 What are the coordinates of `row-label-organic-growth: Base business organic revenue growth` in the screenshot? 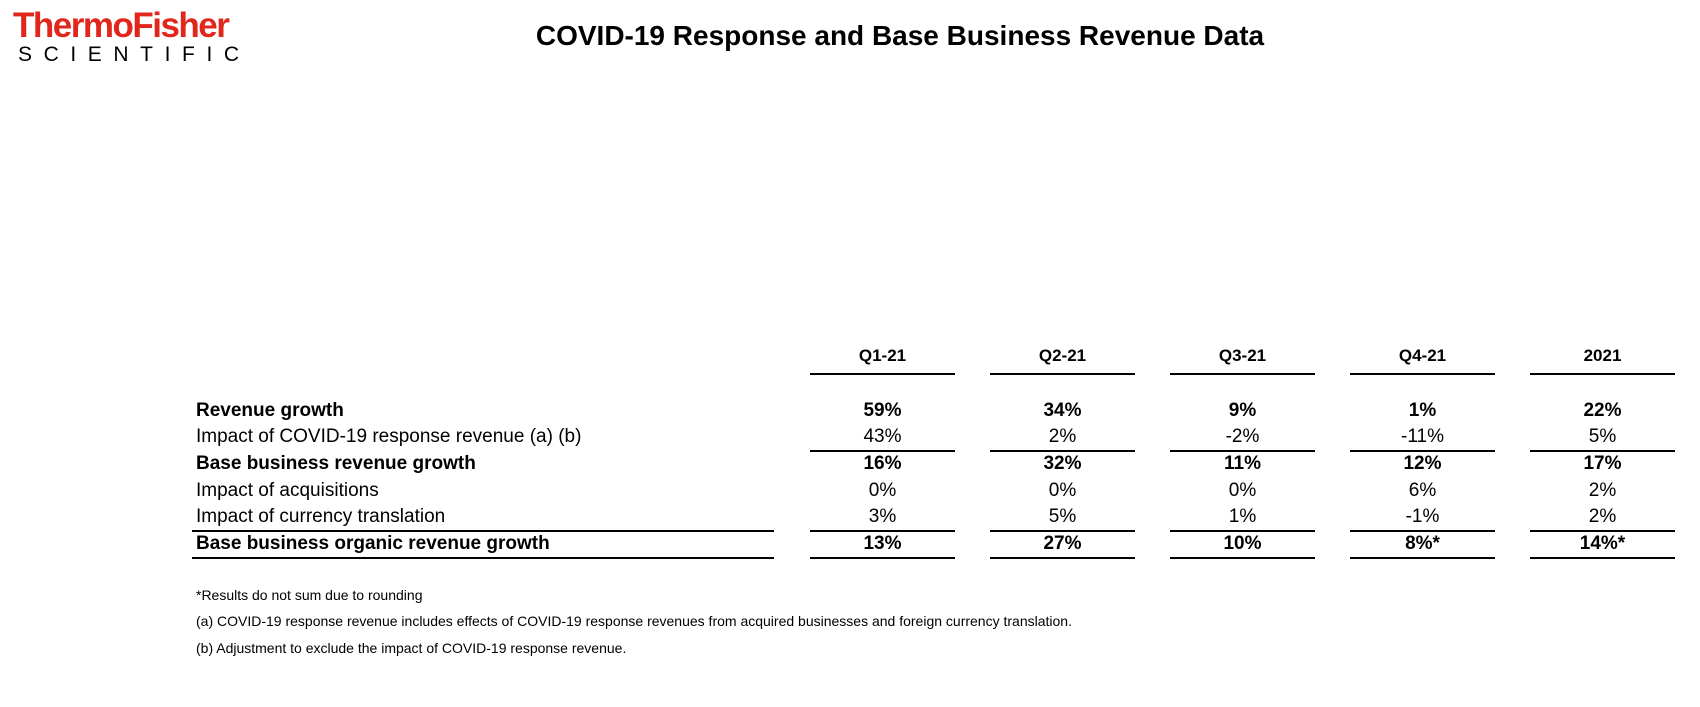 It's located at (373, 543).